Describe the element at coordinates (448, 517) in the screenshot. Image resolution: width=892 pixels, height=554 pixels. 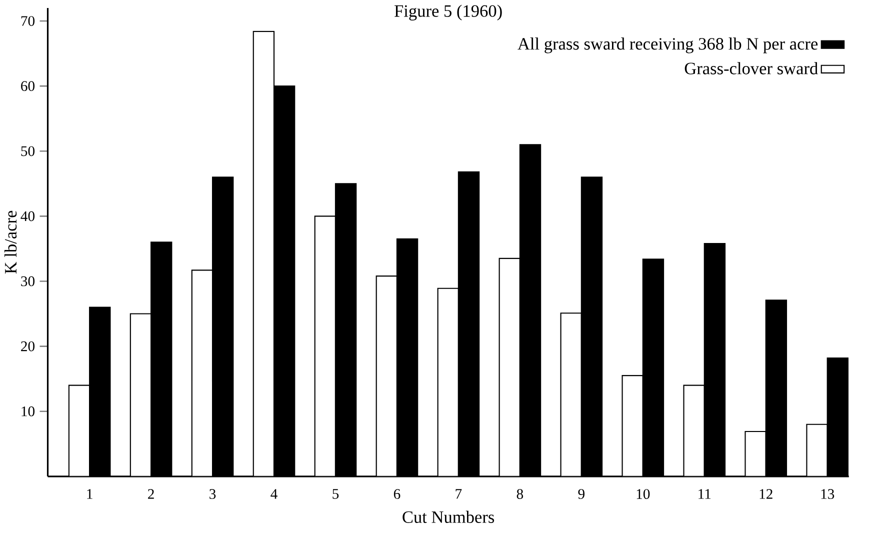
I see `x-axis-title: Cut Numbers` at that location.